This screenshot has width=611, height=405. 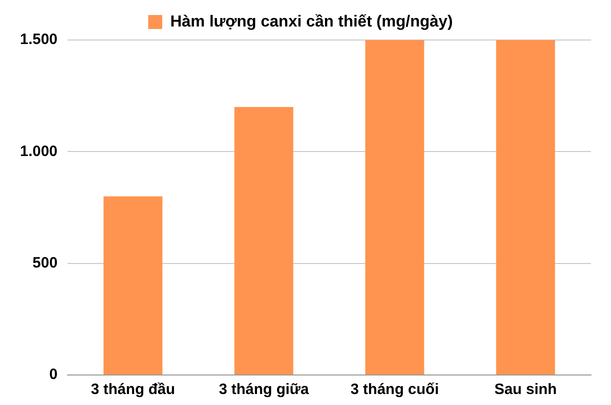 I want to click on y-tick-label: 0, so click(x=53, y=375).